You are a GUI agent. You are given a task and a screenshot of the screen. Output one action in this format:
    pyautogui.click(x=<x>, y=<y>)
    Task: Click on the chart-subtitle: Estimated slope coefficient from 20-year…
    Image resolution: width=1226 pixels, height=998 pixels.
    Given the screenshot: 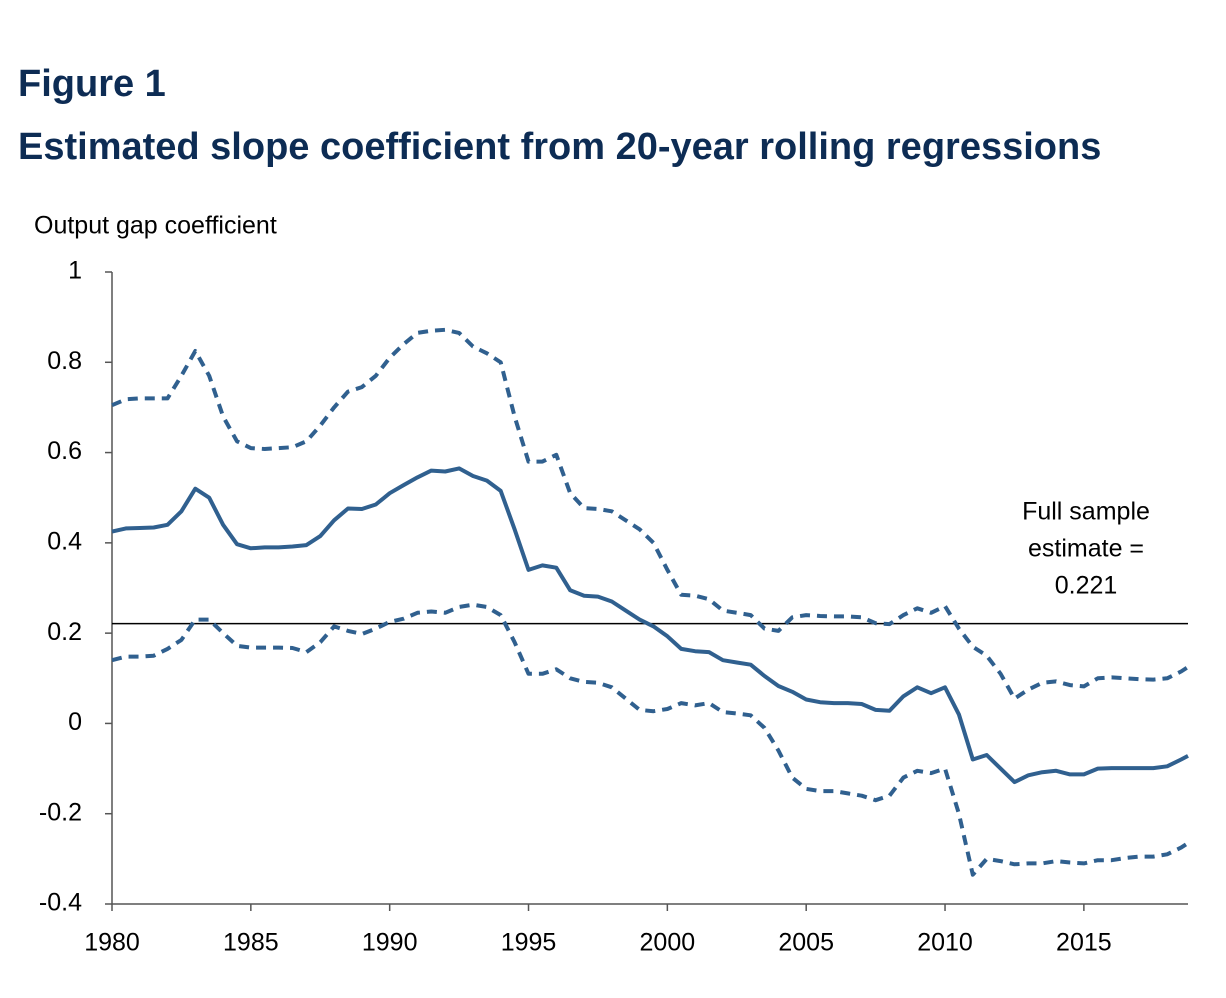 What is the action you would take?
    pyautogui.click(x=559, y=147)
    